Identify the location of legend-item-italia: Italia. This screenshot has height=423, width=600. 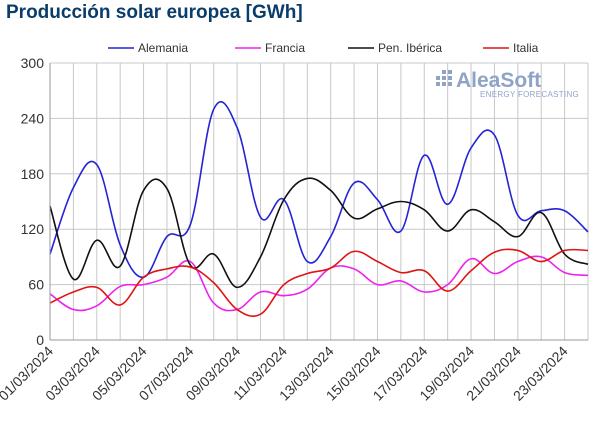
(511, 48).